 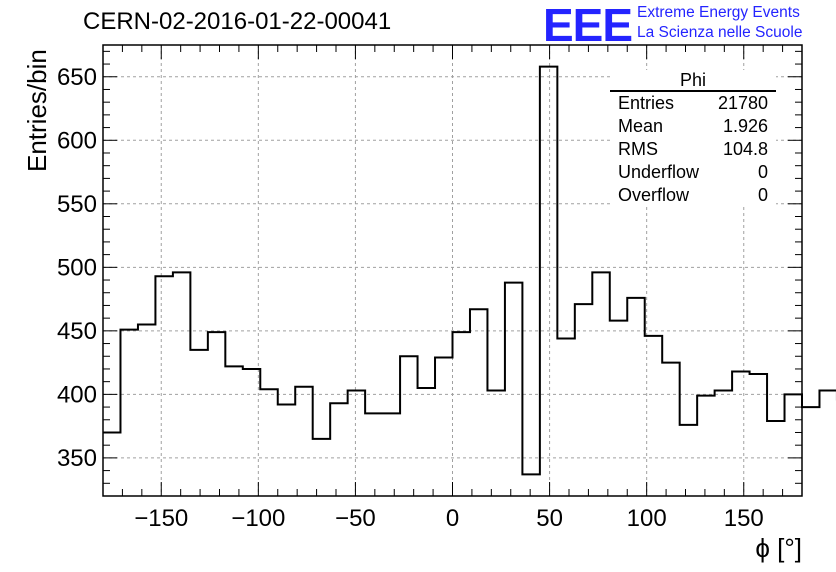 What do you see at coordinates (693, 195) in the screenshot?
I see `stats-row: Overflow 0` at bounding box center [693, 195].